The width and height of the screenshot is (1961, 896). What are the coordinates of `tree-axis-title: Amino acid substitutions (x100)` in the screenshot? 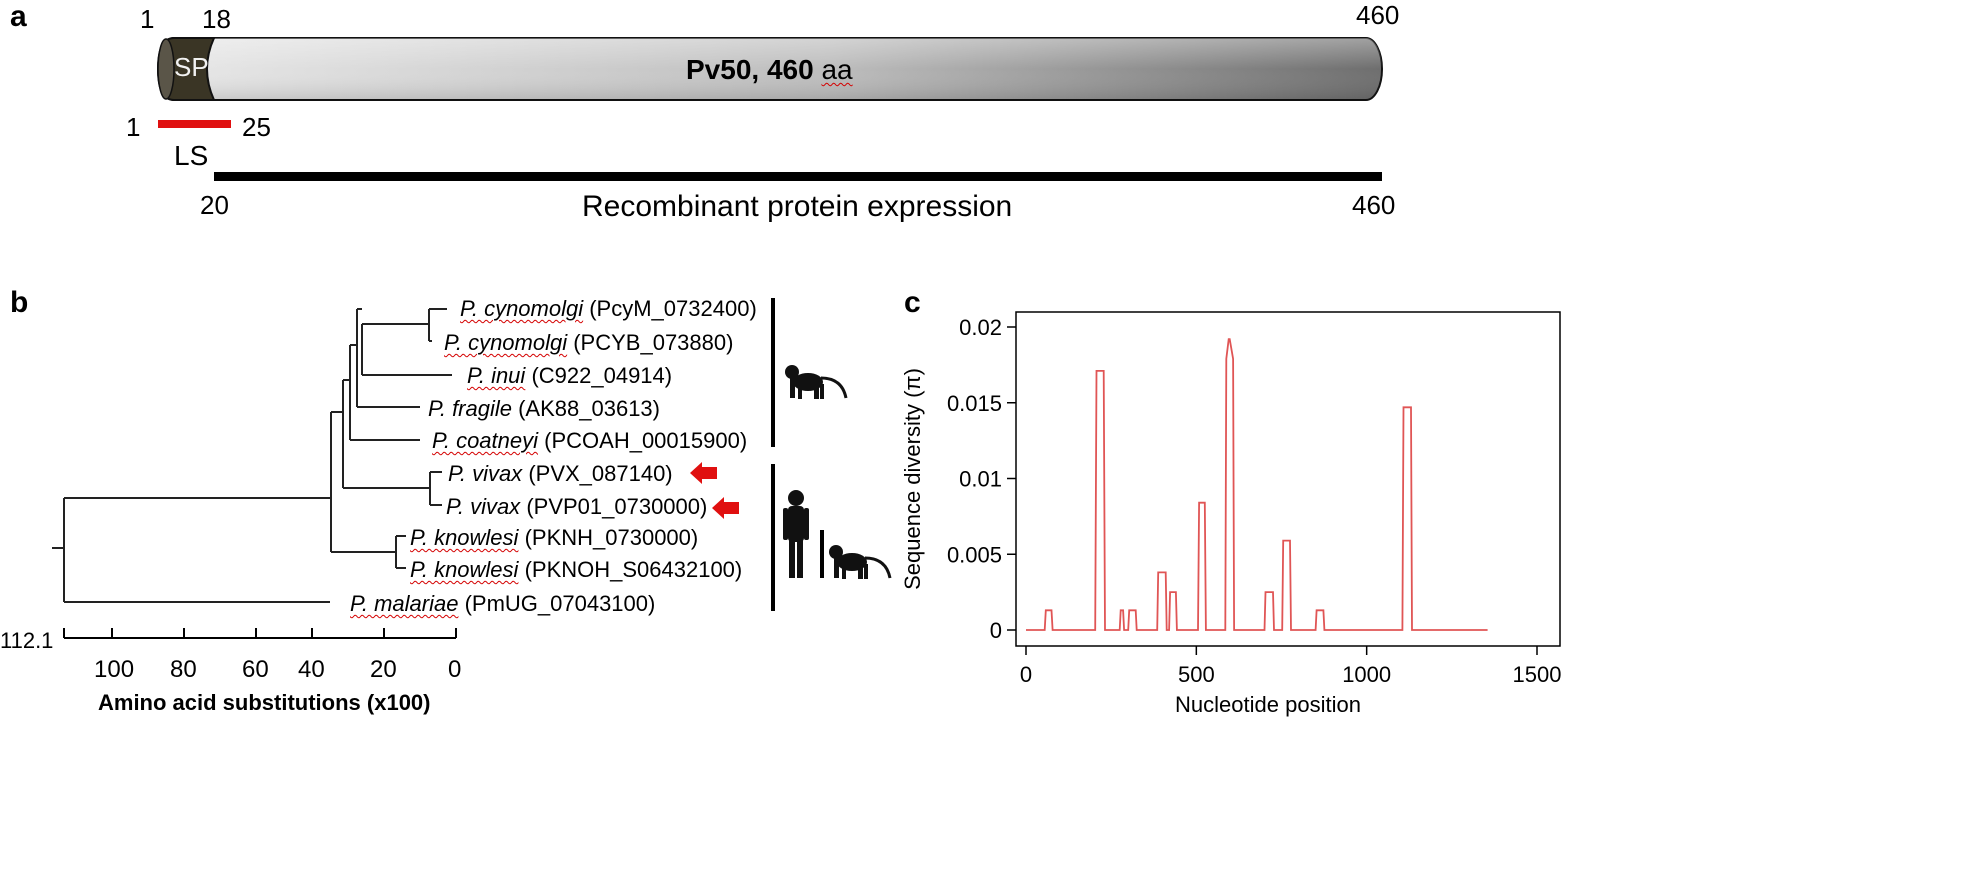 It's located at (264, 702).